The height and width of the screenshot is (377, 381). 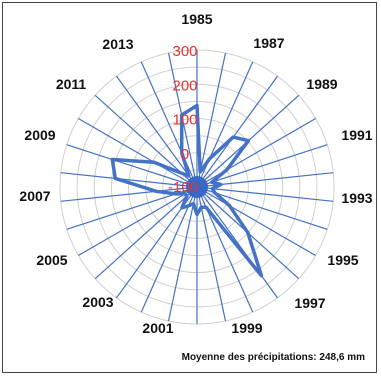 What do you see at coordinates (34, 196) in the screenshot?
I see `category-label-2007: 2007` at bounding box center [34, 196].